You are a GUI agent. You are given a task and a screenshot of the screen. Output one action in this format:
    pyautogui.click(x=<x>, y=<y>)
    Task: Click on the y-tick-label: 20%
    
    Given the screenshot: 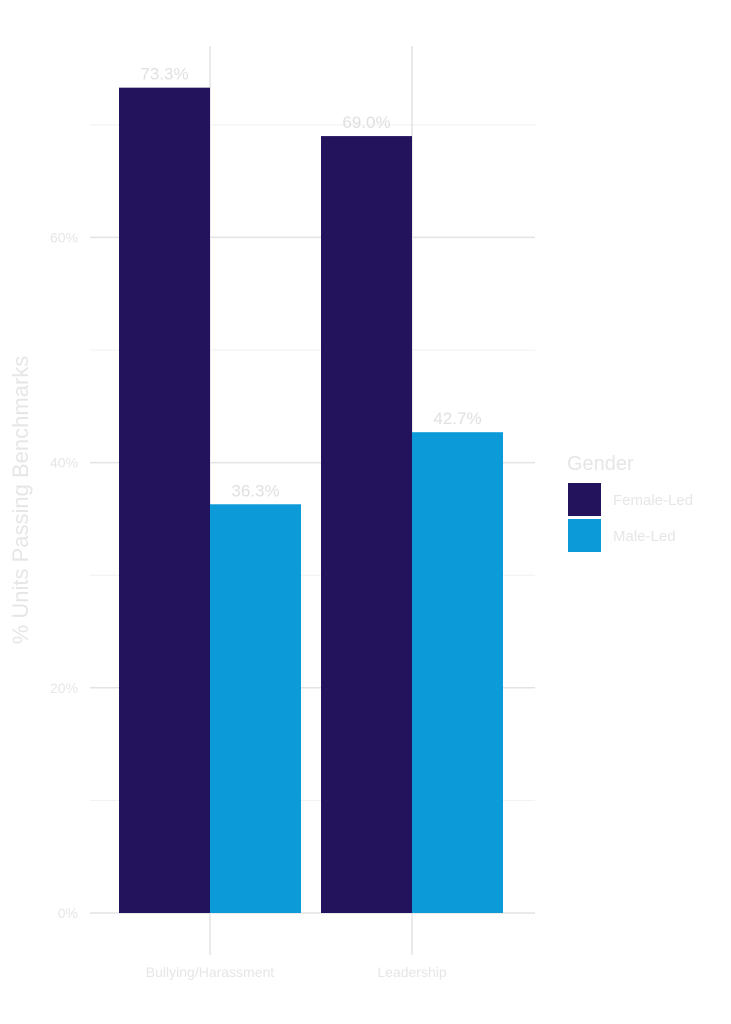 What is the action you would take?
    pyautogui.click(x=64, y=688)
    